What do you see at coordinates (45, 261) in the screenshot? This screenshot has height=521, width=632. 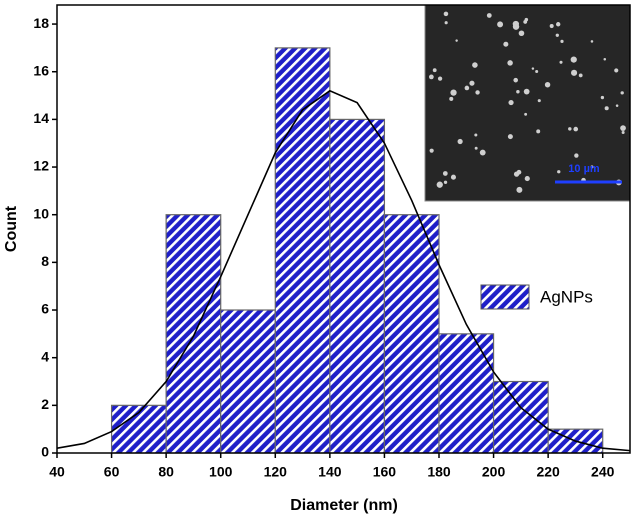 I see `y-tick-label: 8` at bounding box center [45, 261].